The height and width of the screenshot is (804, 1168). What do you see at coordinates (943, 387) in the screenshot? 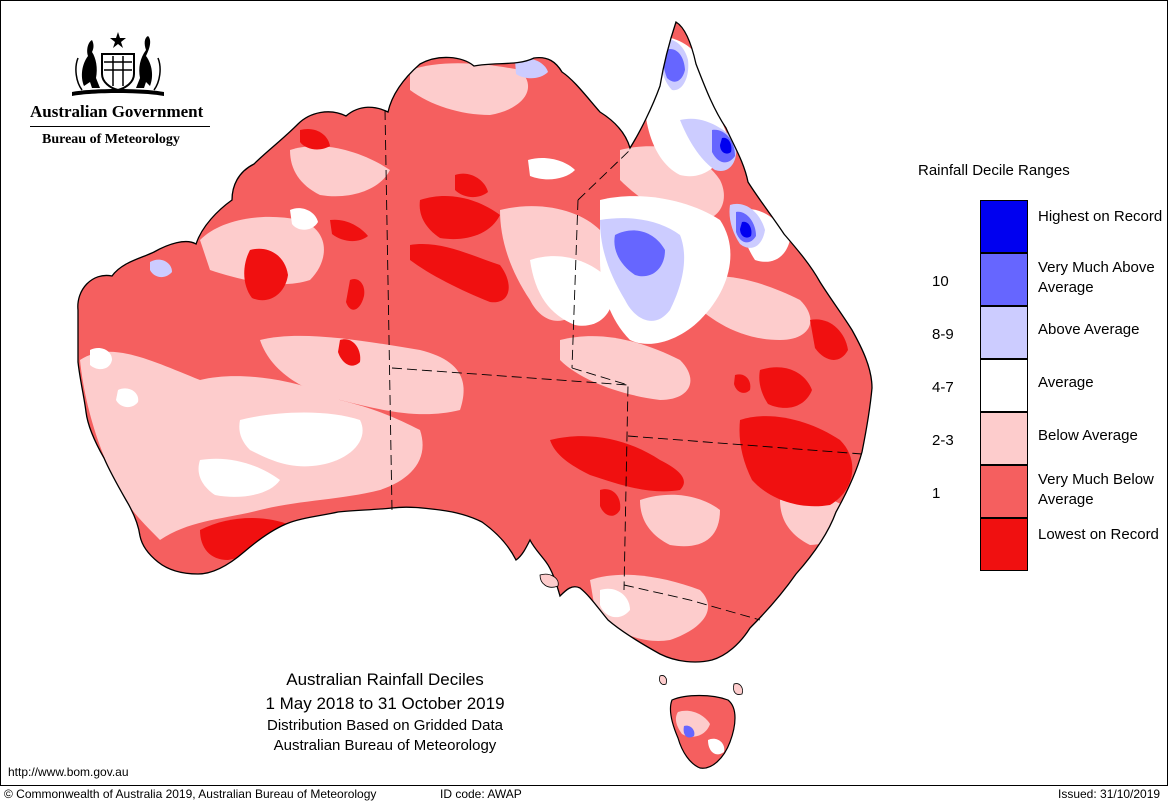
I see `legend-range: 4-7` at bounding box center [943, 387].